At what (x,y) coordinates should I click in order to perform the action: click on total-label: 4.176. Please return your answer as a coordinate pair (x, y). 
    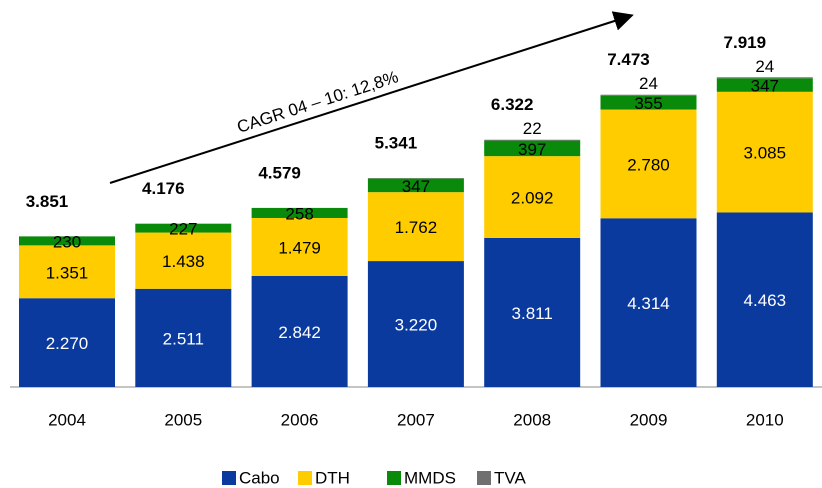
    Looking at the image, I should click on (163, 188).